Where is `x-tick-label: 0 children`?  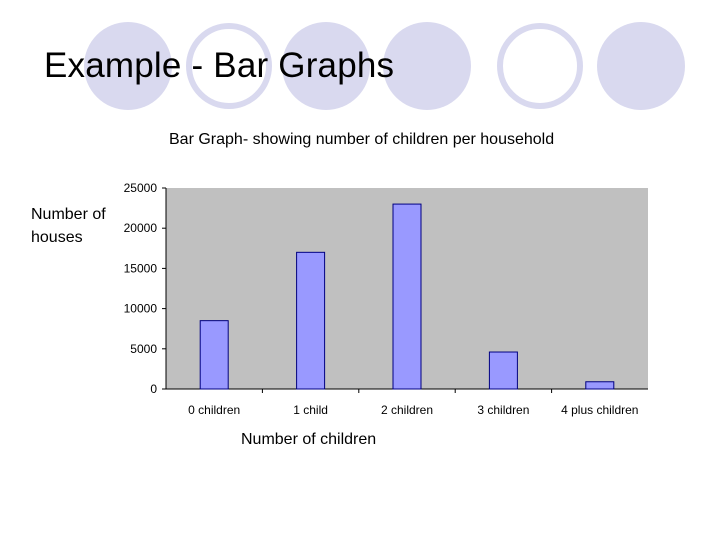 x-tick-label: 0 children is located at coordinates (214, 410).